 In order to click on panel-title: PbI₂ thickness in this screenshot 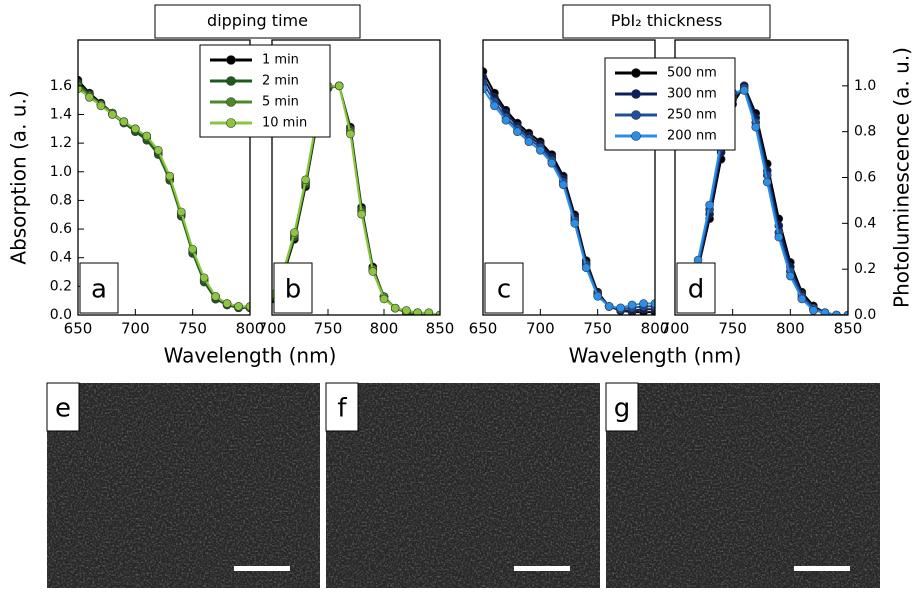, I will do `click(667, 20)`.